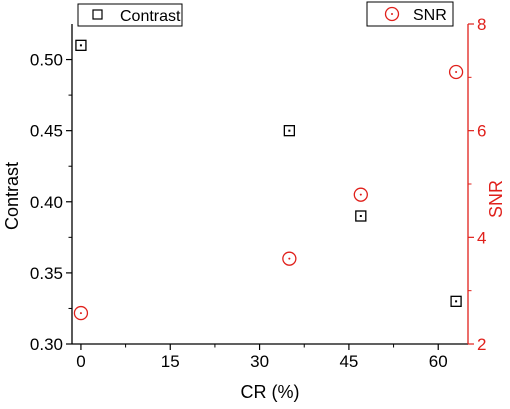 The height and width of the screenshot is (409, 510). What do you see at coordinates (97, 14) in the screenshot?
I see `legend-contrast-marker` at bounding box center [97, 14].